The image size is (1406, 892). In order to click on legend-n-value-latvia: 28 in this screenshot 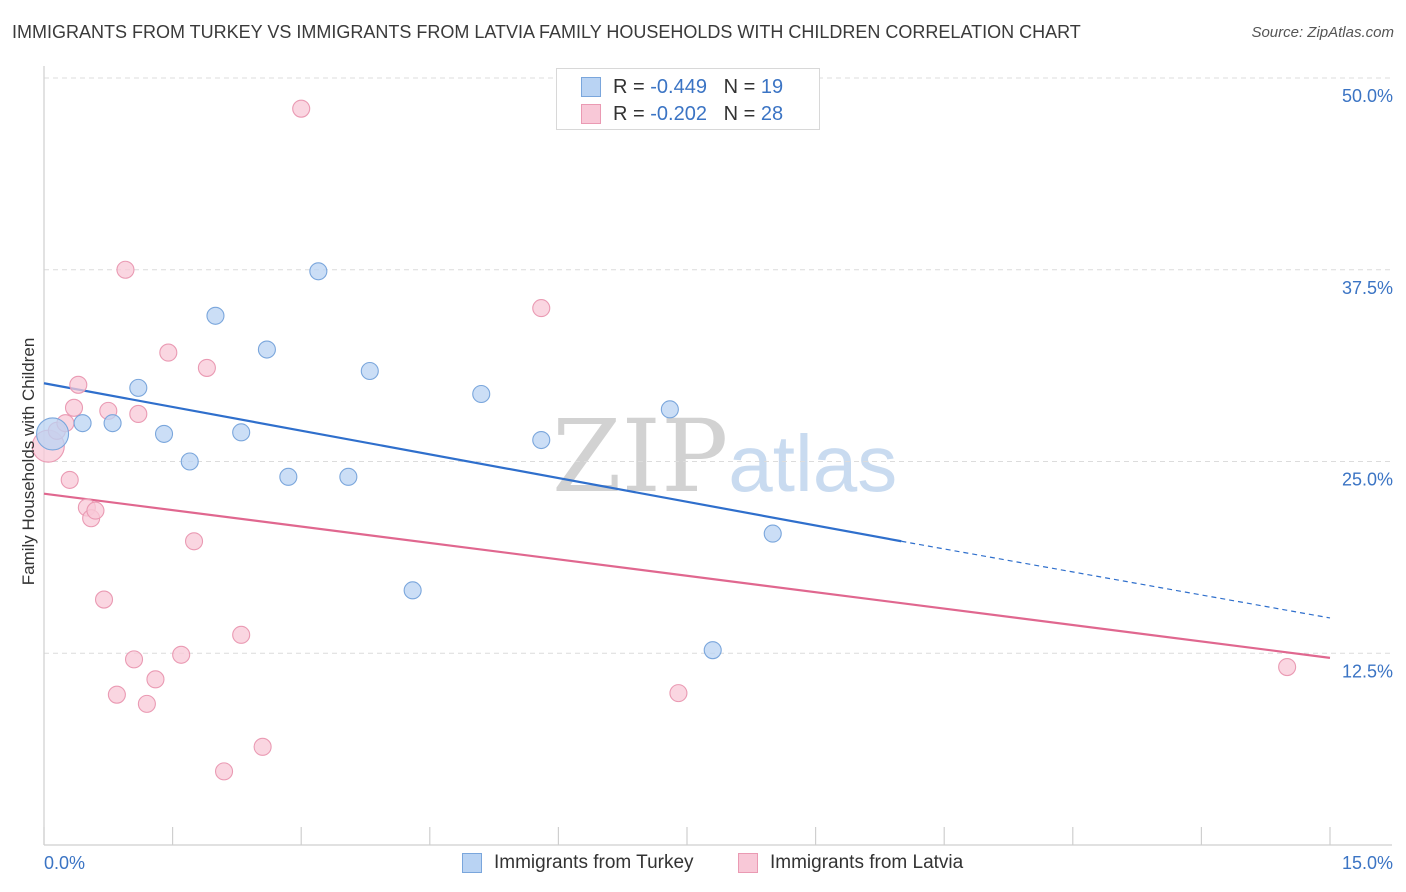, I will do `click(772, 114)`.